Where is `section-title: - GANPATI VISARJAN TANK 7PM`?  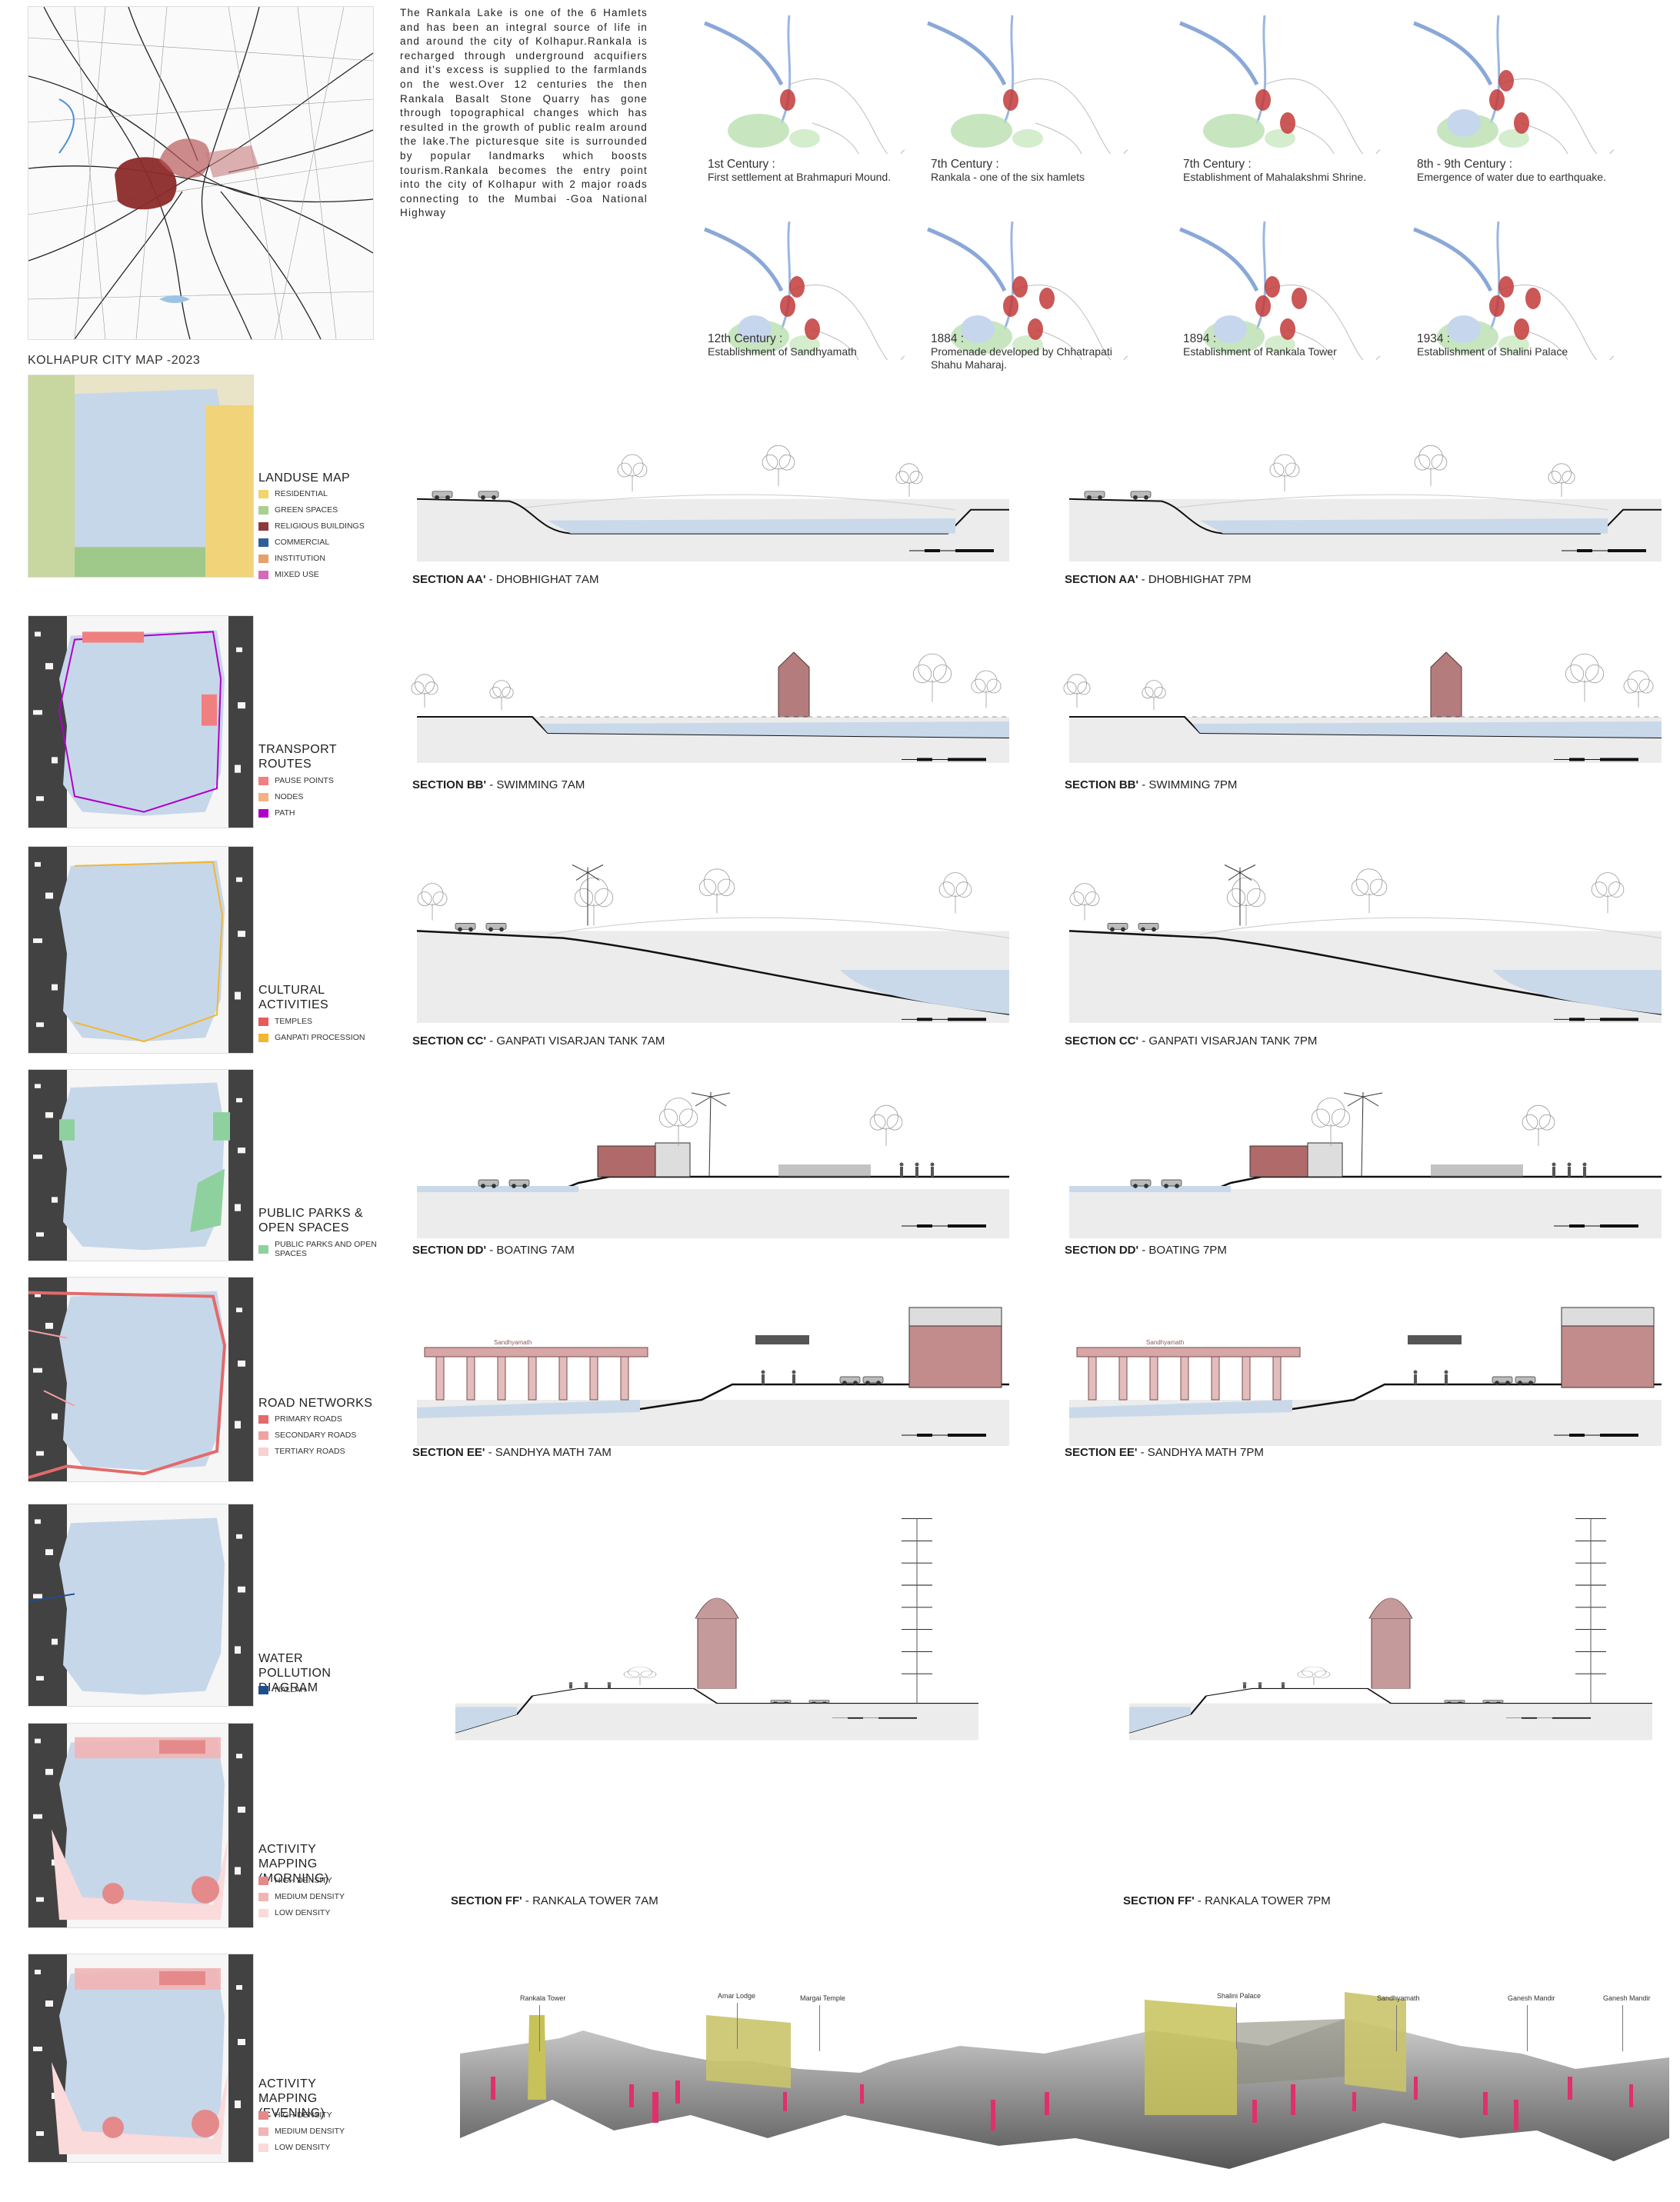 section-title: - GANPATI VISARJAN TANK 7PM is located at coordinates (1228, 1041).